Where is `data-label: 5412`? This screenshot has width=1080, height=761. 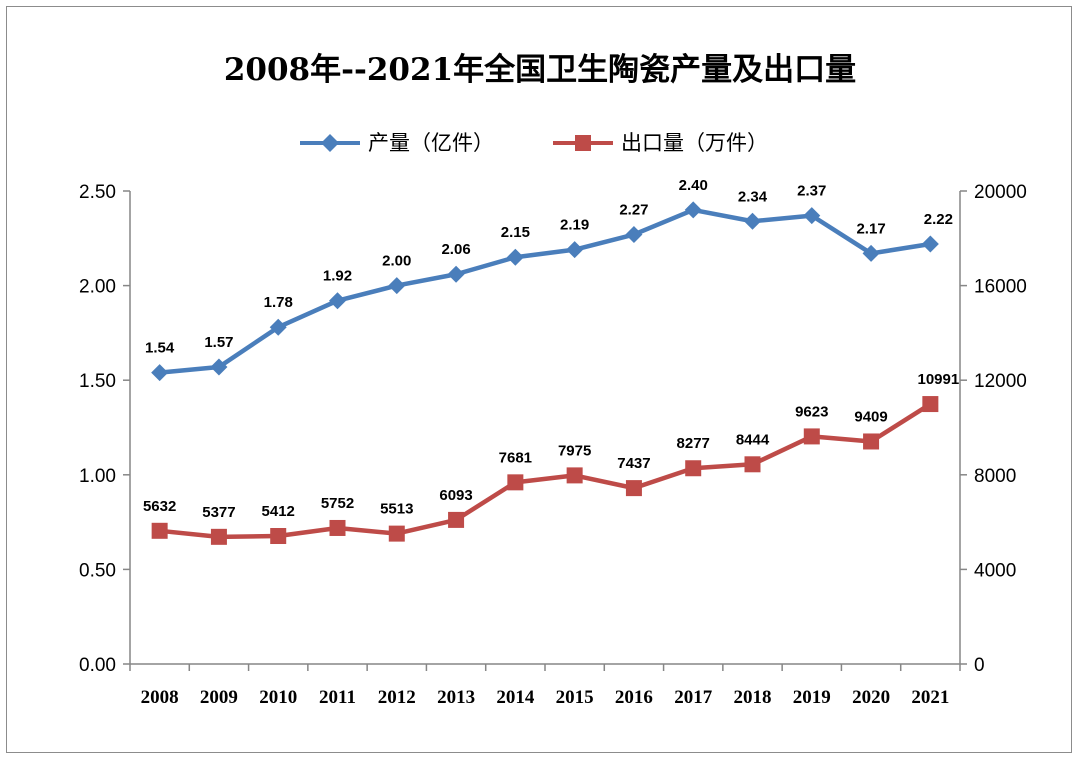
data-label: 5412 is located at coordinates (278, 511).